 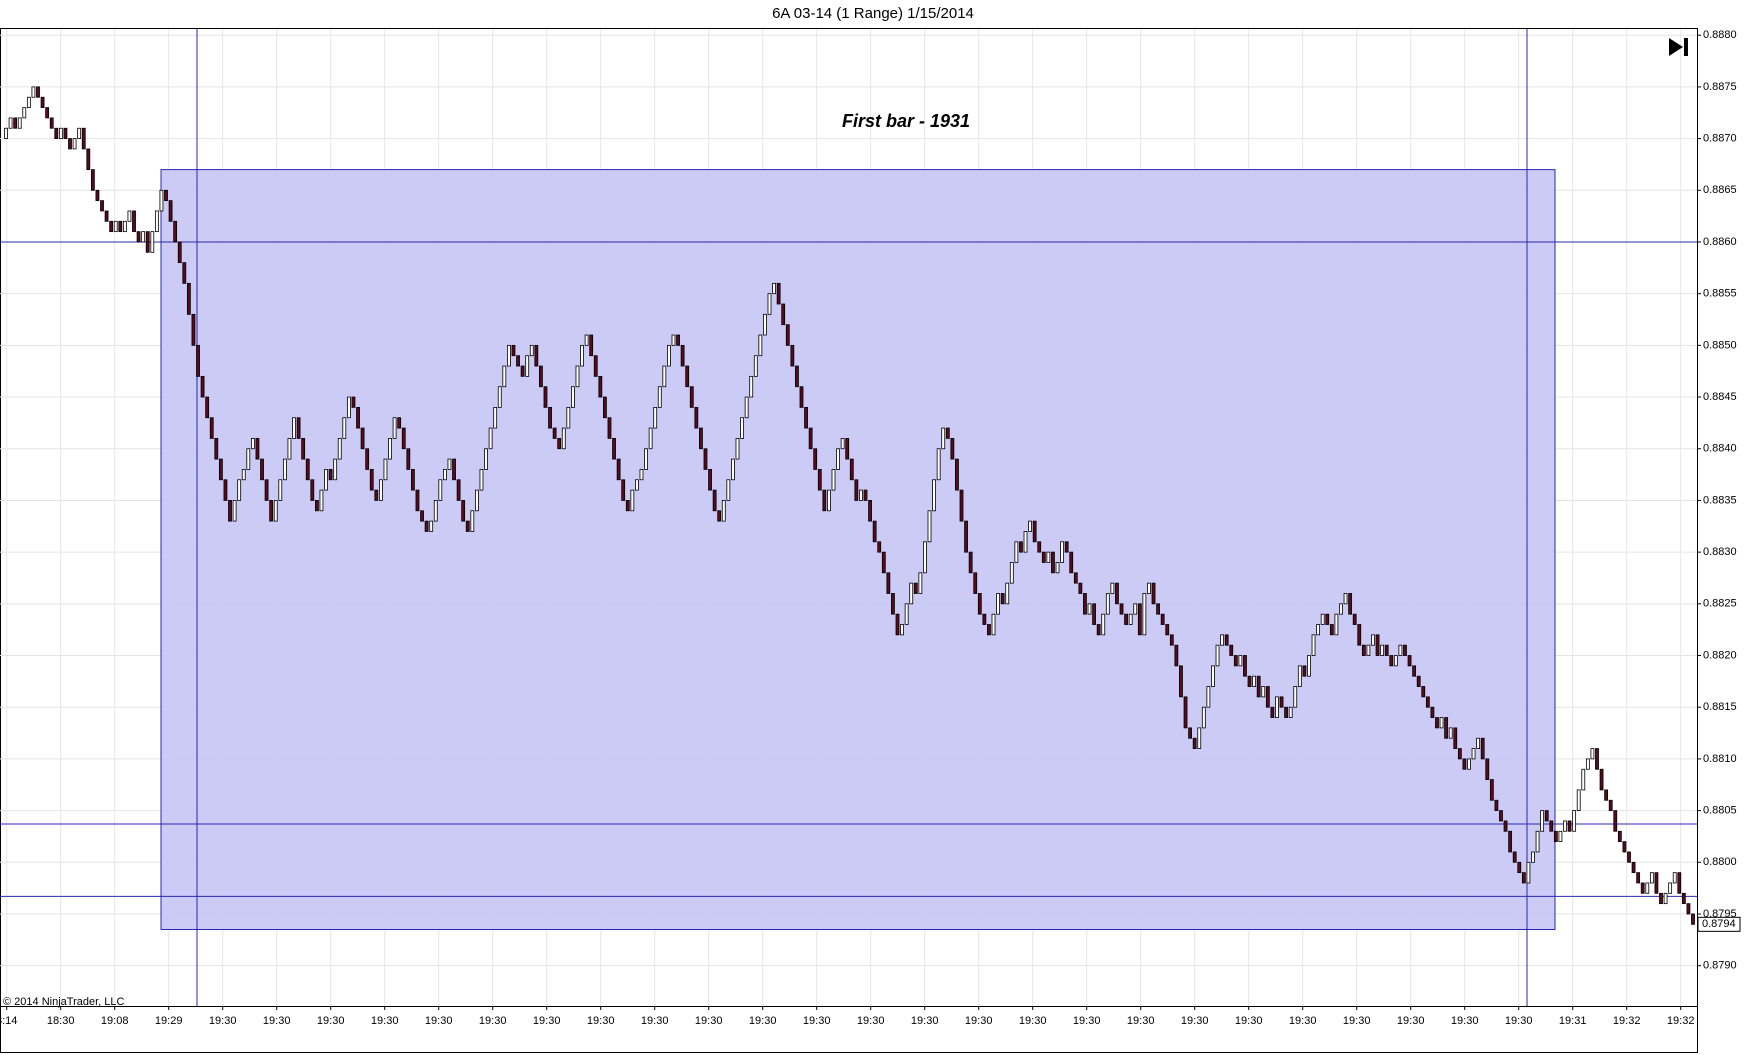 What do you see at coordinates (1720, 35) in the screenshot?
I see `y-tick-label: 0.8880` at bounding box center [1720, 35].